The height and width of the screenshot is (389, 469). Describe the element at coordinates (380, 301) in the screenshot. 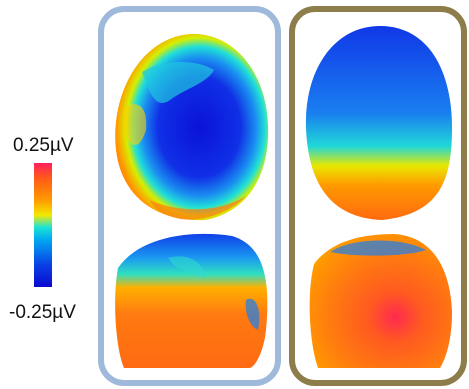

I see `right-bottom-head-map` at that location.